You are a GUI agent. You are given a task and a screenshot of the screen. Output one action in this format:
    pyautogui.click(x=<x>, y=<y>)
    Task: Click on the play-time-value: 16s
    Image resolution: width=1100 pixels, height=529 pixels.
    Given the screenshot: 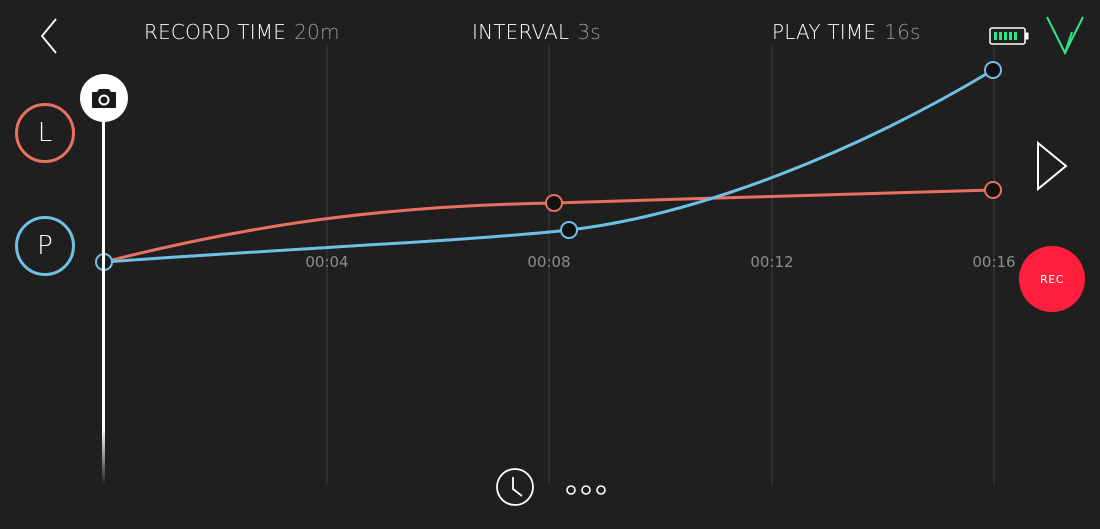 What is the action you would take?
    pyautogui.click(x=902, y=32)
    